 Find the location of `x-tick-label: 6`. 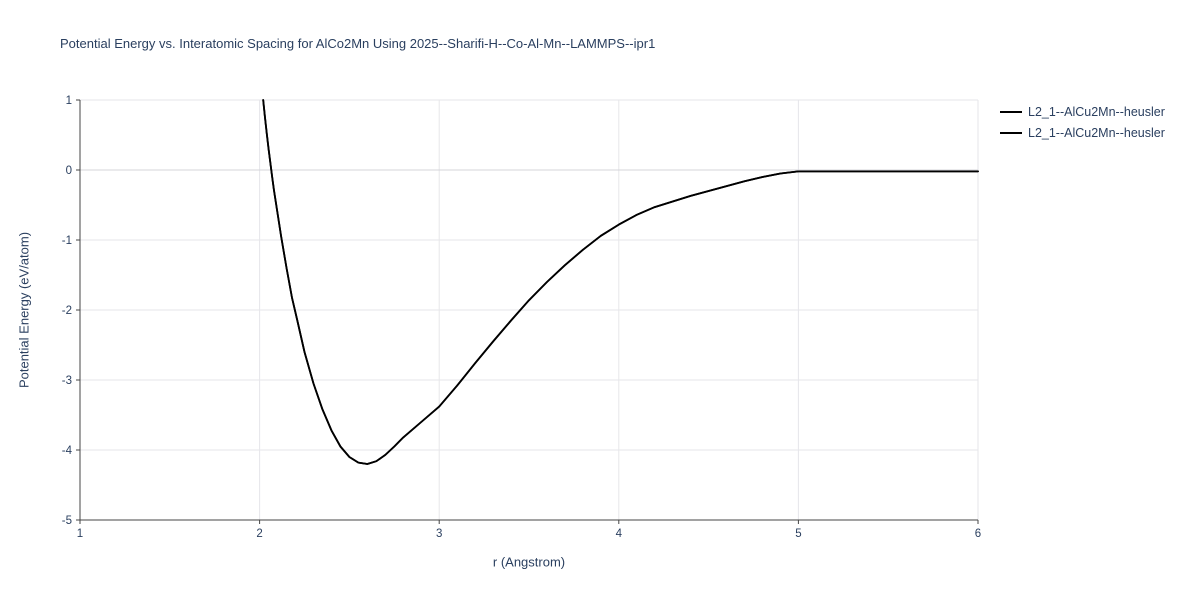

x-tick-label: 6 is located at coordinates (978, 534).